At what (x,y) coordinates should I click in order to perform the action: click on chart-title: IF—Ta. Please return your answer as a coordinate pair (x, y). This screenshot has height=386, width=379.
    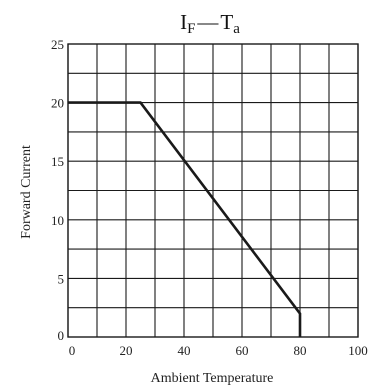
    Looking at the image, I should click on (210, 23).